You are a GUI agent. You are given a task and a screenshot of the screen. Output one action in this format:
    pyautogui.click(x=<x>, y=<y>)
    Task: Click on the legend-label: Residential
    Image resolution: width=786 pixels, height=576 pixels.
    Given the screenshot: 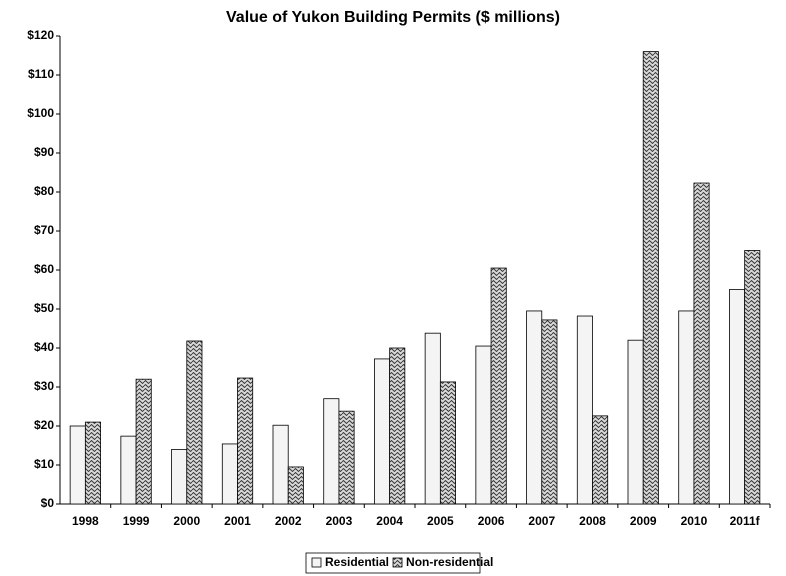 What is the action you would take?
    pyautogui.click(x=357, y=562)
    